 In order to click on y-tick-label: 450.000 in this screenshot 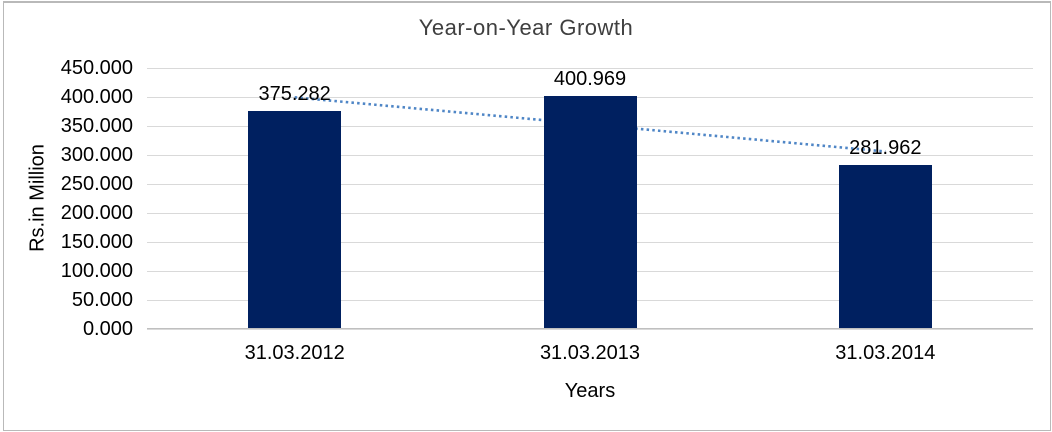, I will do `click(96, 68)`.